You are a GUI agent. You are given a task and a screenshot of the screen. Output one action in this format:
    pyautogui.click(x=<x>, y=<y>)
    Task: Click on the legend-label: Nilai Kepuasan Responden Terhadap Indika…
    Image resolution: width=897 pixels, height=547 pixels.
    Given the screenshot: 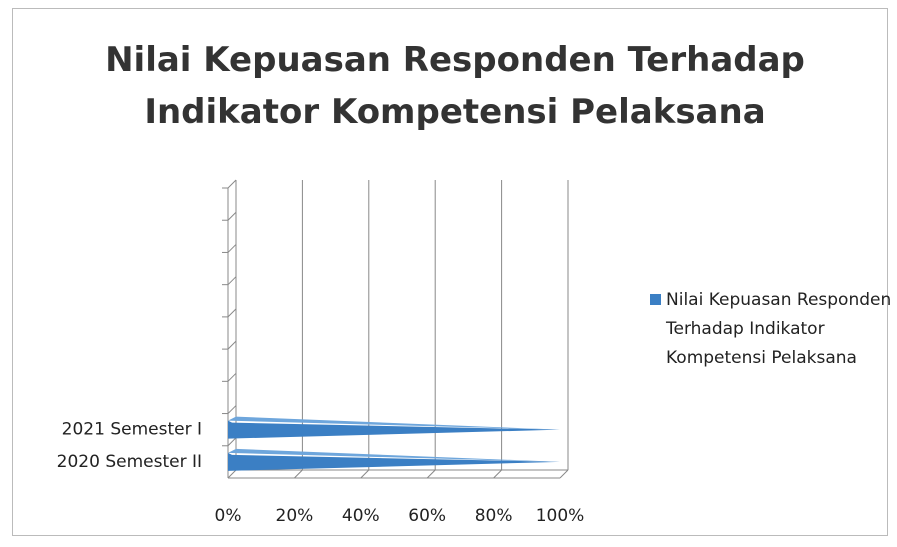 What is the action you would take?
    pyautogui.click(x=779, y=329)
    